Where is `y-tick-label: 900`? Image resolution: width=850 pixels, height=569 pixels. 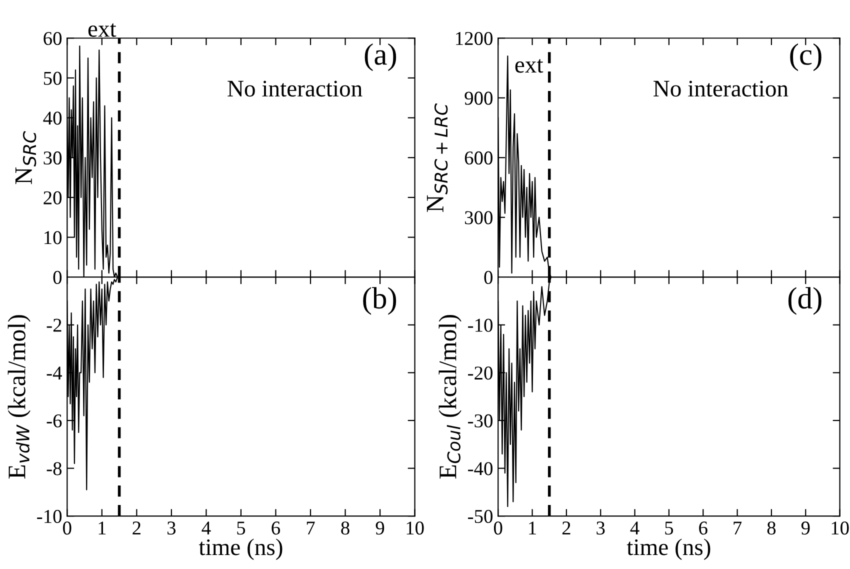 y-tick-label: 900 is located at coordinates (478, 98).